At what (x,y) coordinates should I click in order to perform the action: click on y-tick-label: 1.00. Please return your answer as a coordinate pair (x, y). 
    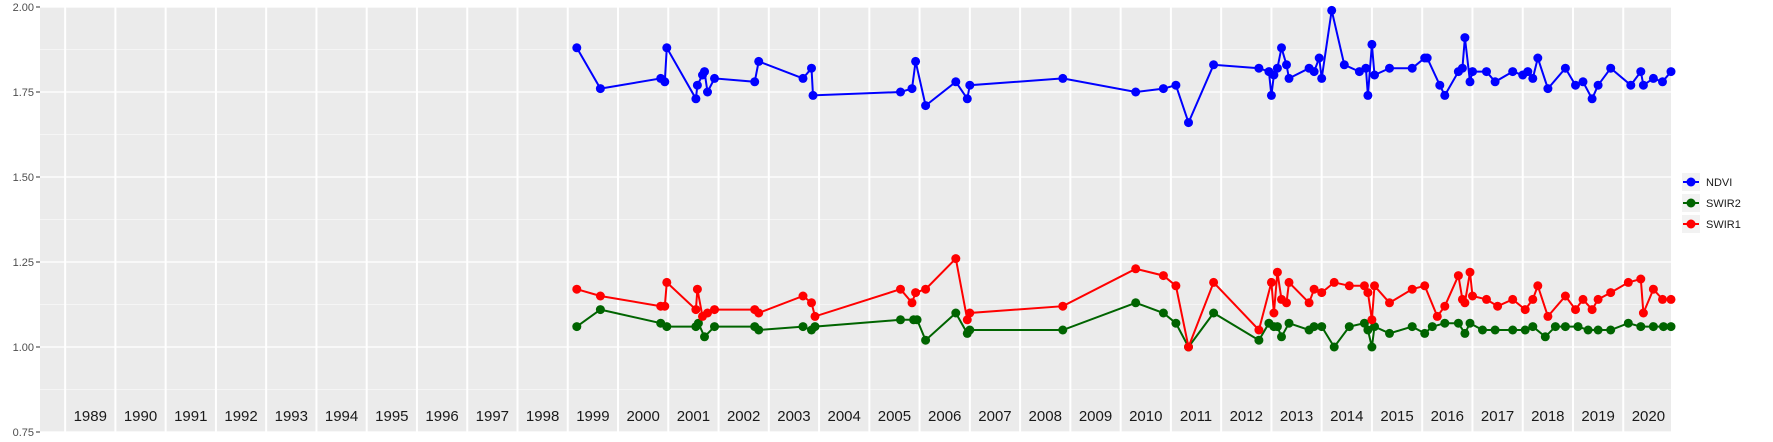
    Looking at the image, I should click on (23, 348).